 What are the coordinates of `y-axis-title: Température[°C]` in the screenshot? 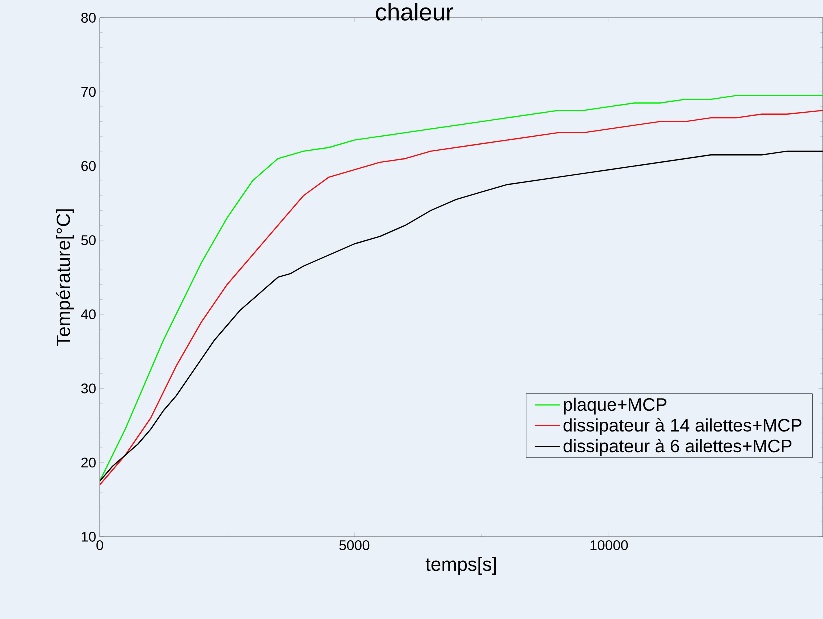 It's located at (65, 278).